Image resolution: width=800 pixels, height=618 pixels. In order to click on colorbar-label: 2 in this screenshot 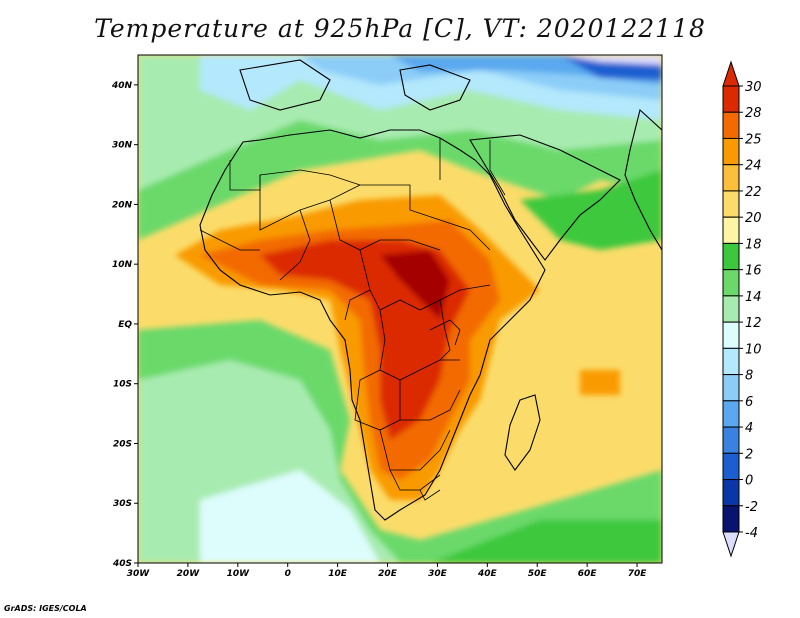, I will do `click(749, 454)`.